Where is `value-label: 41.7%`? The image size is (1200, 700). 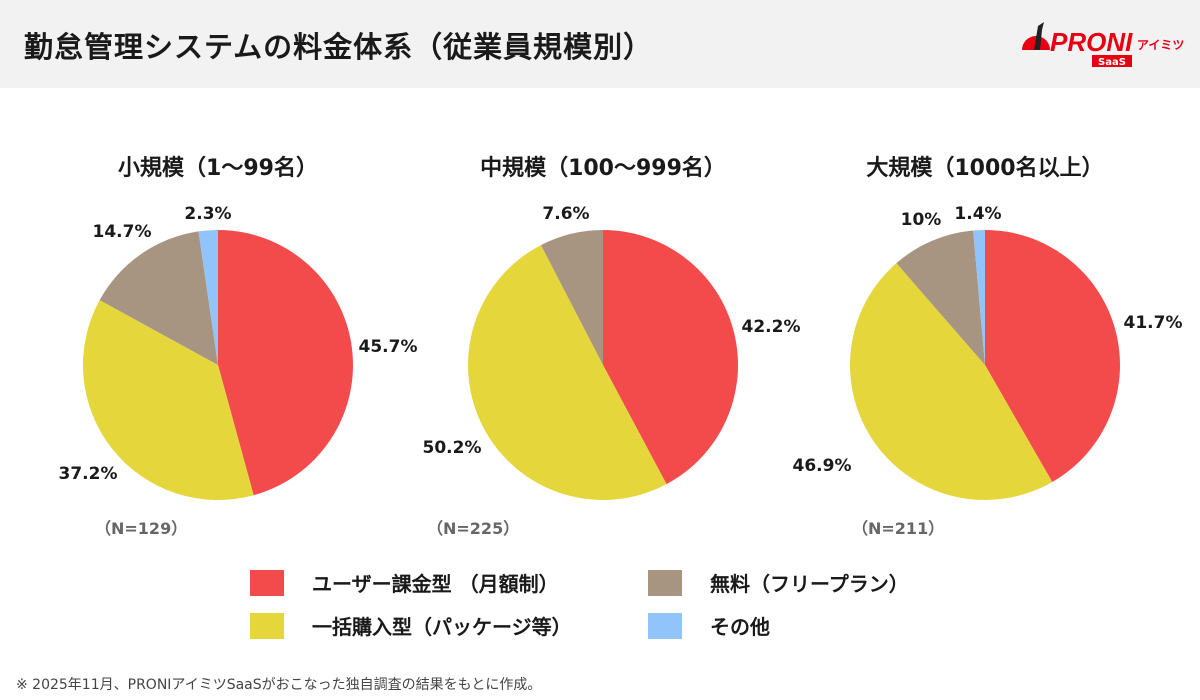 value-label: 41.7% is located at coordinates (1153, 323).